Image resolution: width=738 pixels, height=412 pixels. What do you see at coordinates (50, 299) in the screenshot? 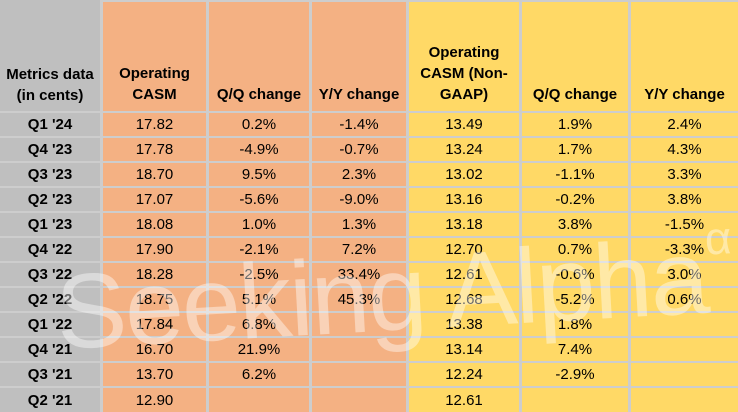
I see `row-label: Q2 '22` at bounding box center [50, 299].